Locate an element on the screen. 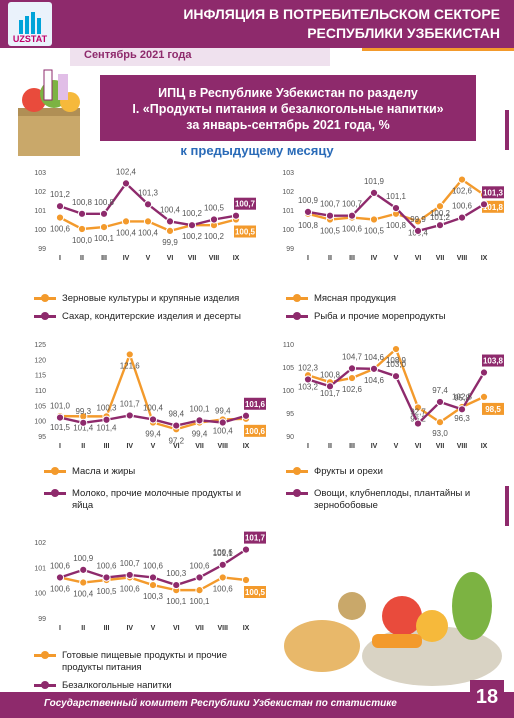  data-label: 101,5 is located at coordinates (60, 427).